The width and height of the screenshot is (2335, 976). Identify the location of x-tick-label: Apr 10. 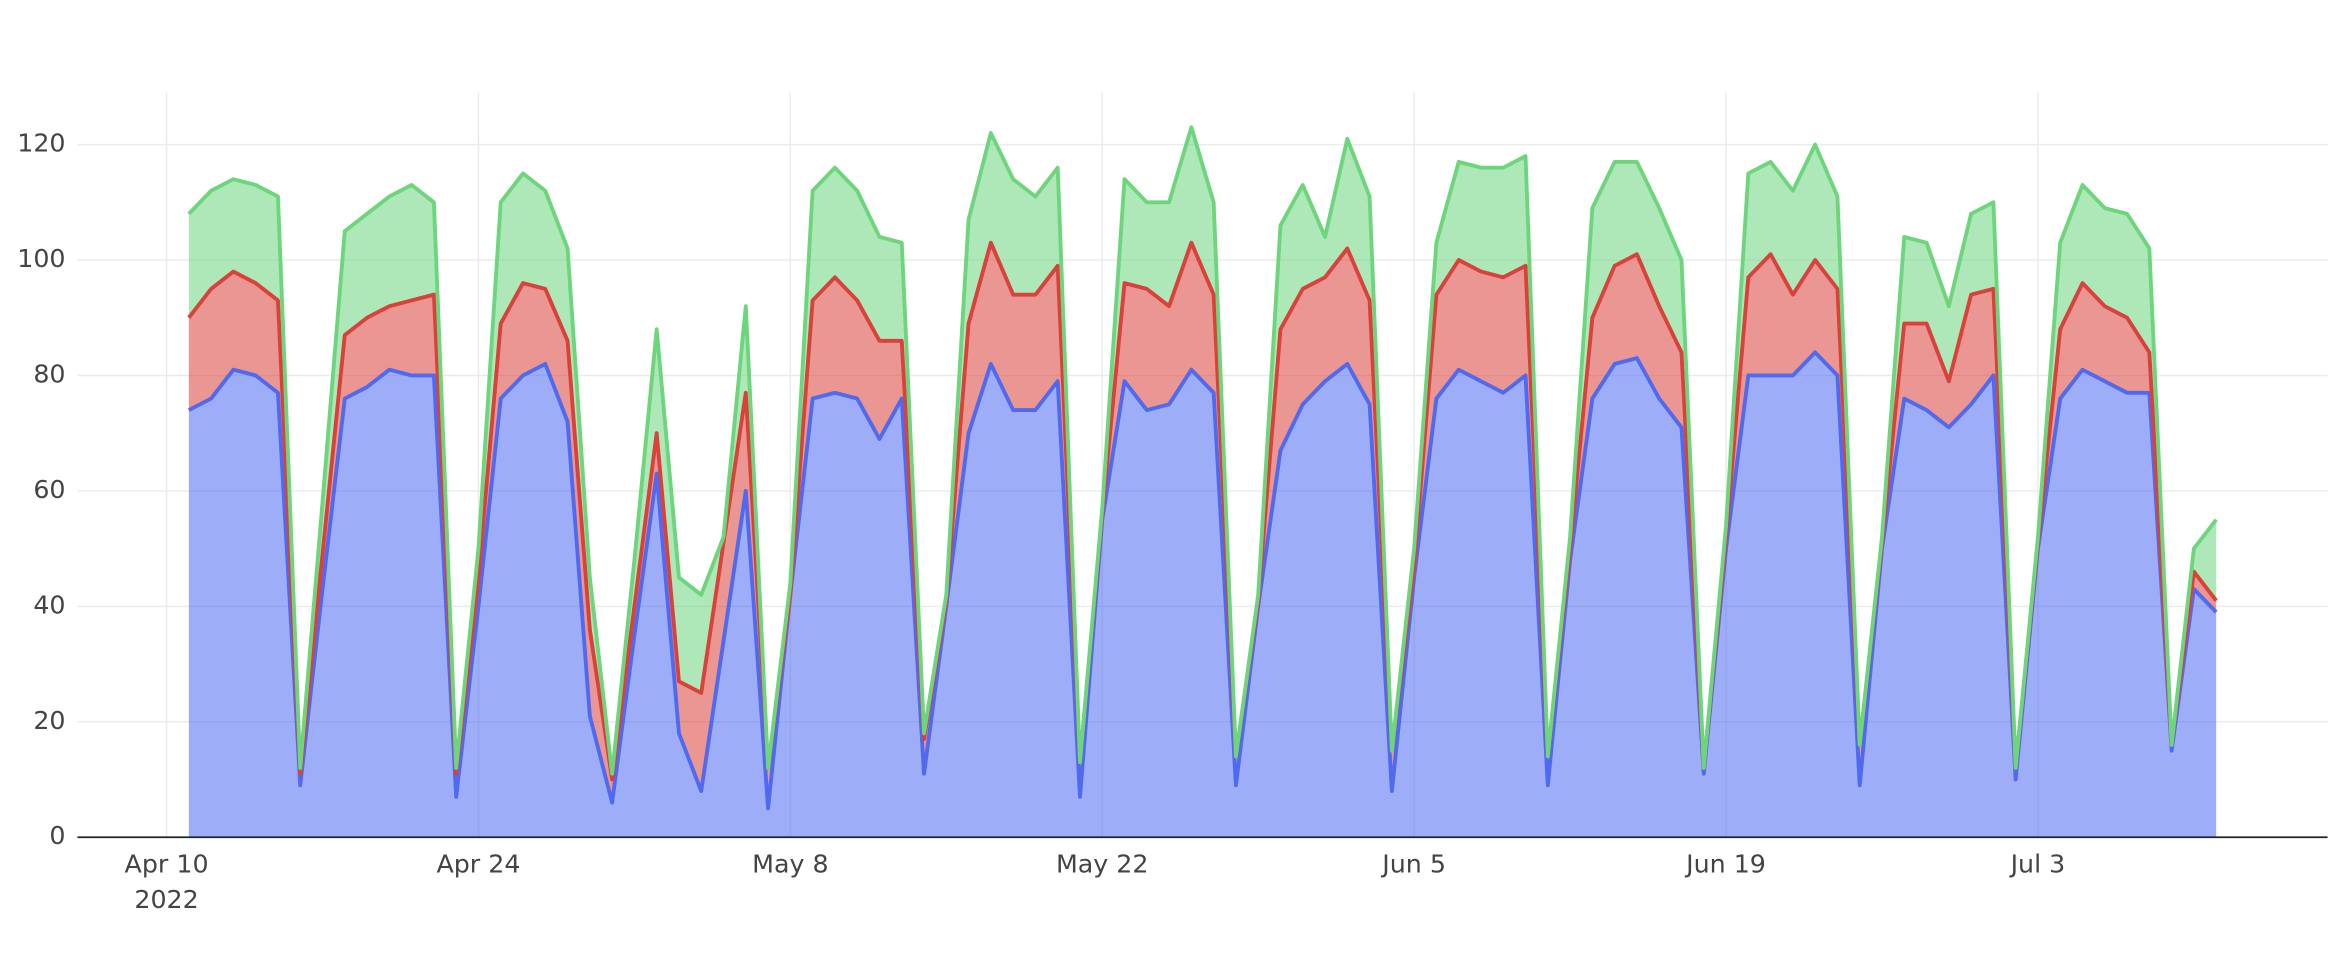
(167, 864).